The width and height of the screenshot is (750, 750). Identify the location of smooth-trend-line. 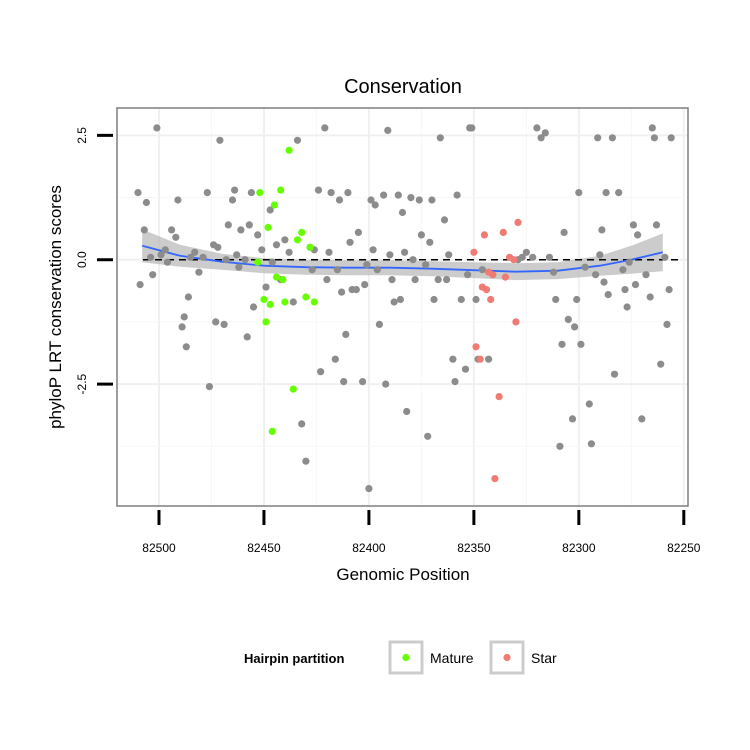
(402, 258).